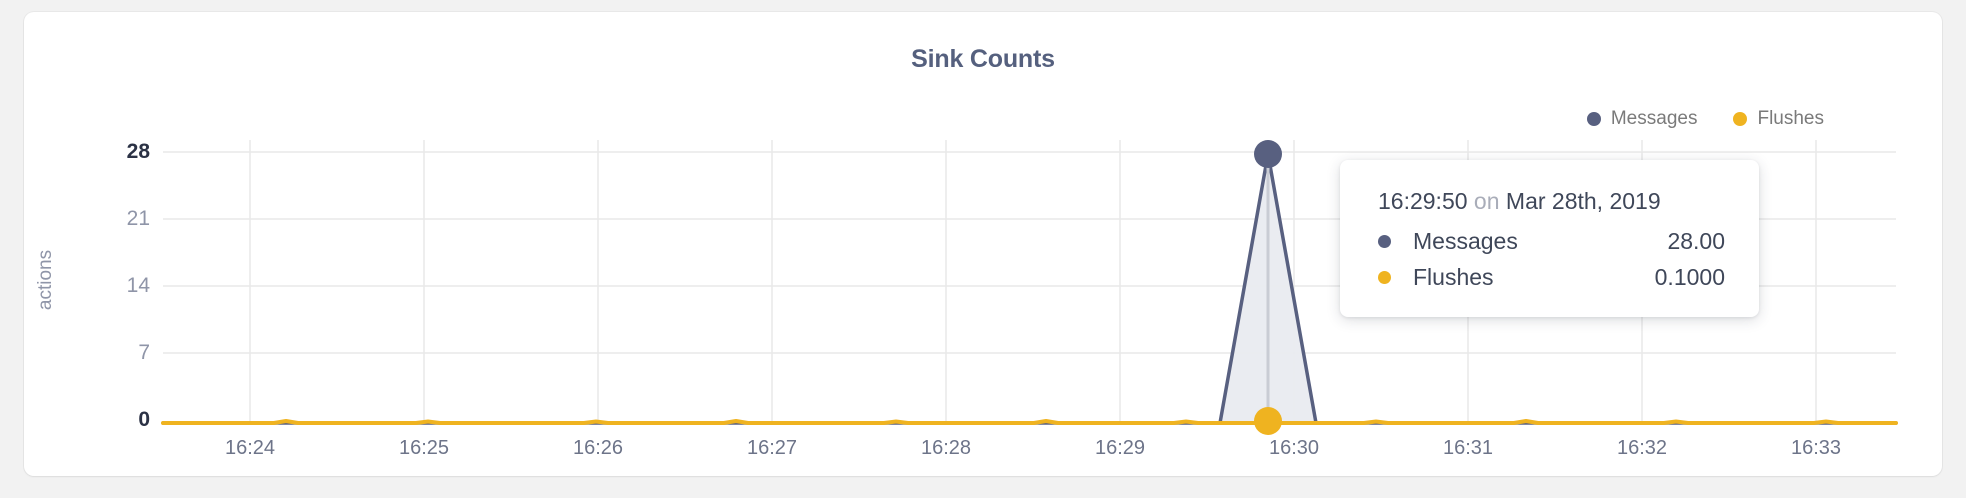 The height and width of the screenshot is (498, 1966). Describe the element at coordinates (1453, 277) in the screenshot. I see `tooltip-series-name: Flushes` at that location.